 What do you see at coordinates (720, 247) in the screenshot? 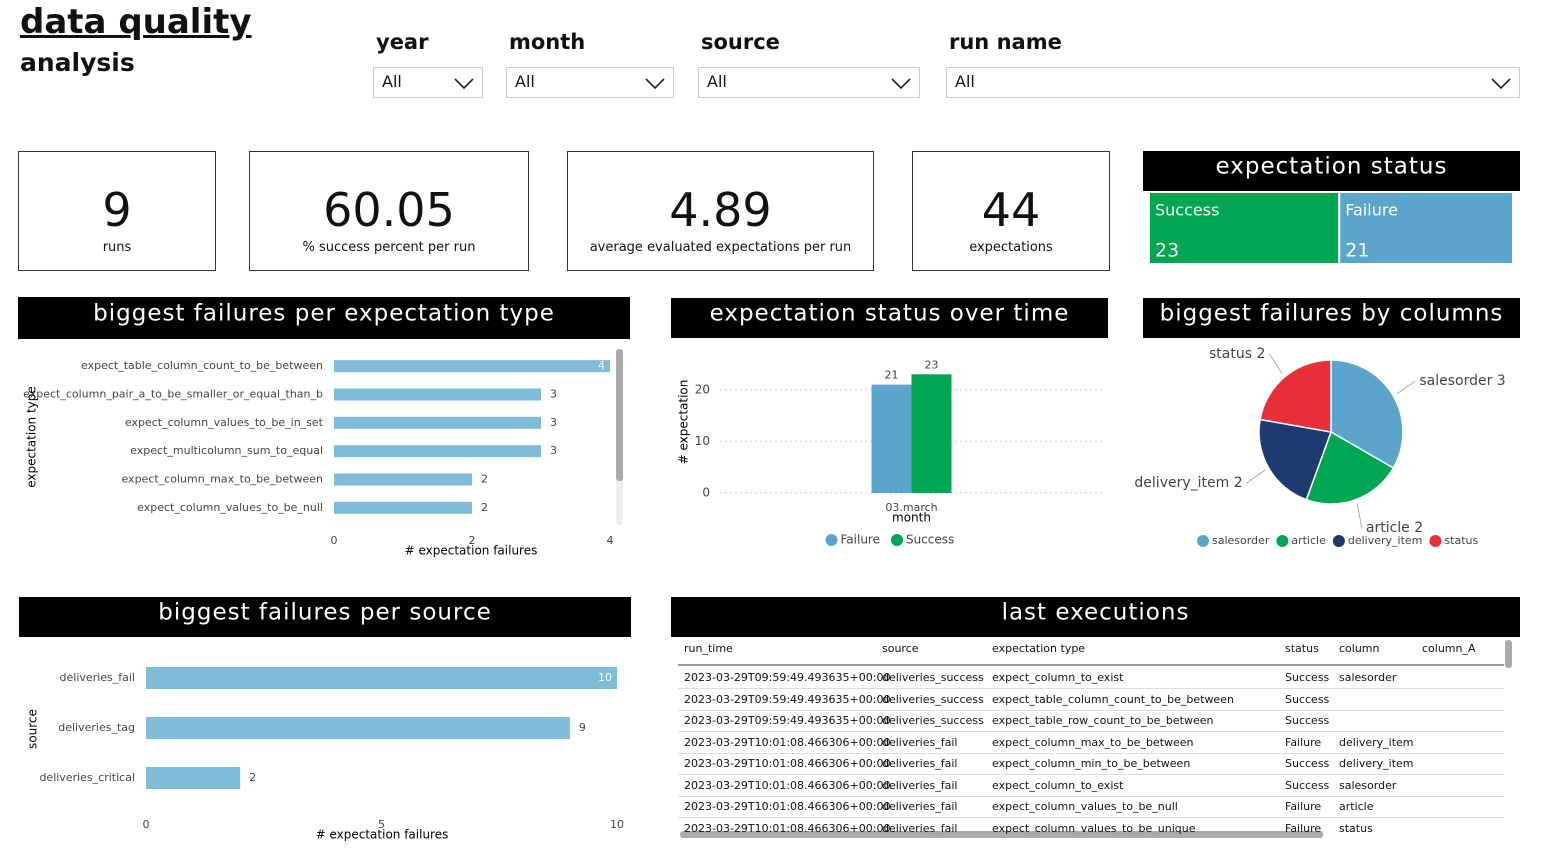
I see `kpi-label: average evaluated expectations per run` at bounding box center [720, 247].